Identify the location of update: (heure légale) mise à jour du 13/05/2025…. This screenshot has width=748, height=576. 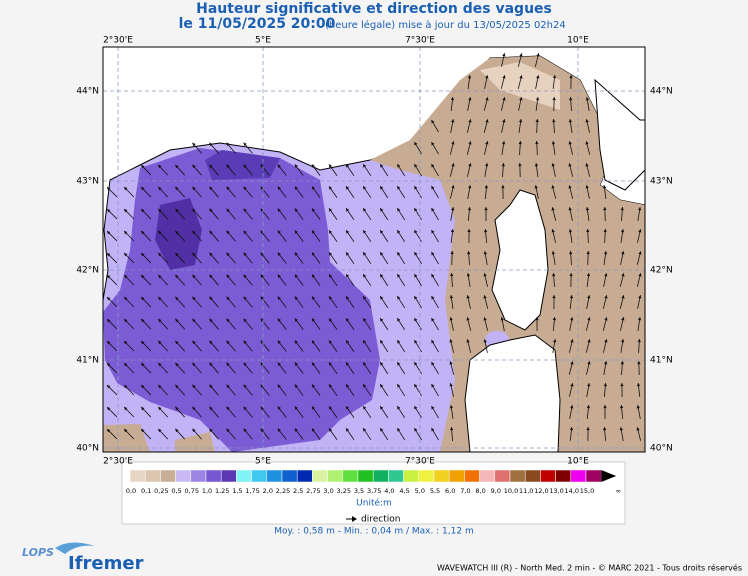
(445, 25).